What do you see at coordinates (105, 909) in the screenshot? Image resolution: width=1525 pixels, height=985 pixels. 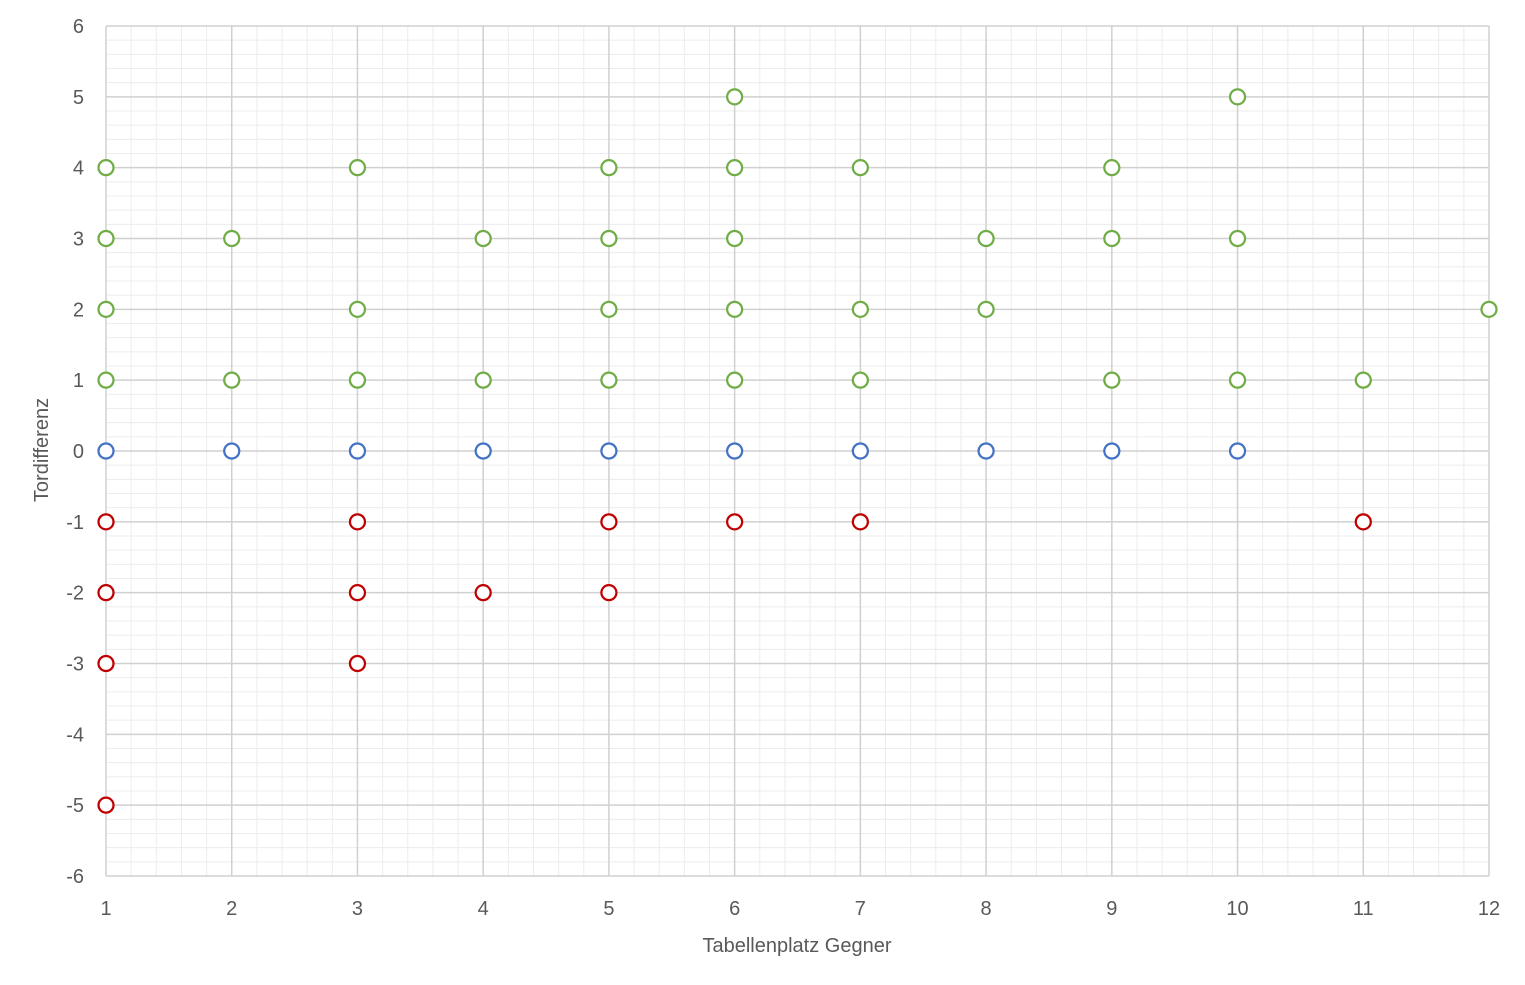 I see `x-tick-label: 1` at bounding box center [105, 909].